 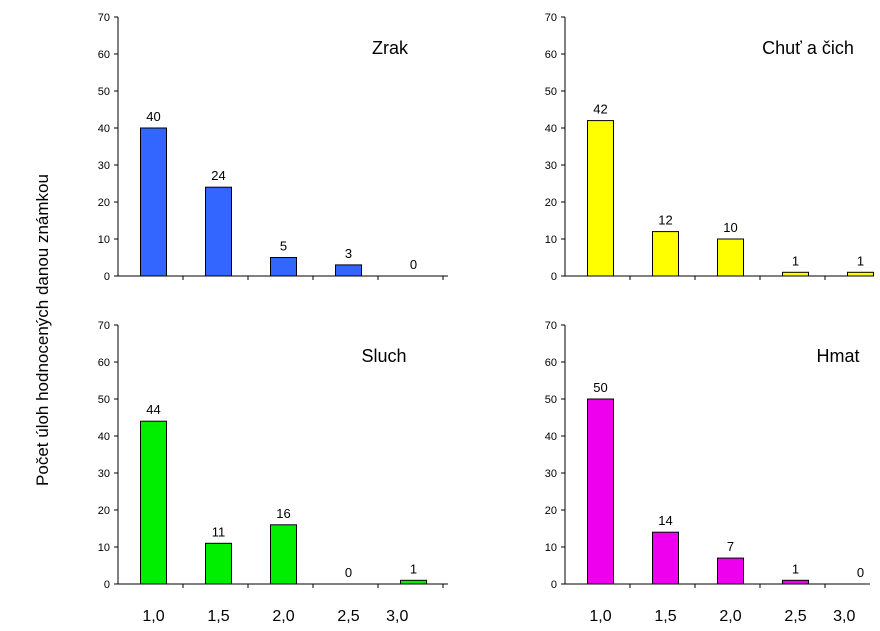 What do you see at coordinates (837, 356) in the screenshot?
I see `panel-title: Hmat` at bounding box center [837, 356].